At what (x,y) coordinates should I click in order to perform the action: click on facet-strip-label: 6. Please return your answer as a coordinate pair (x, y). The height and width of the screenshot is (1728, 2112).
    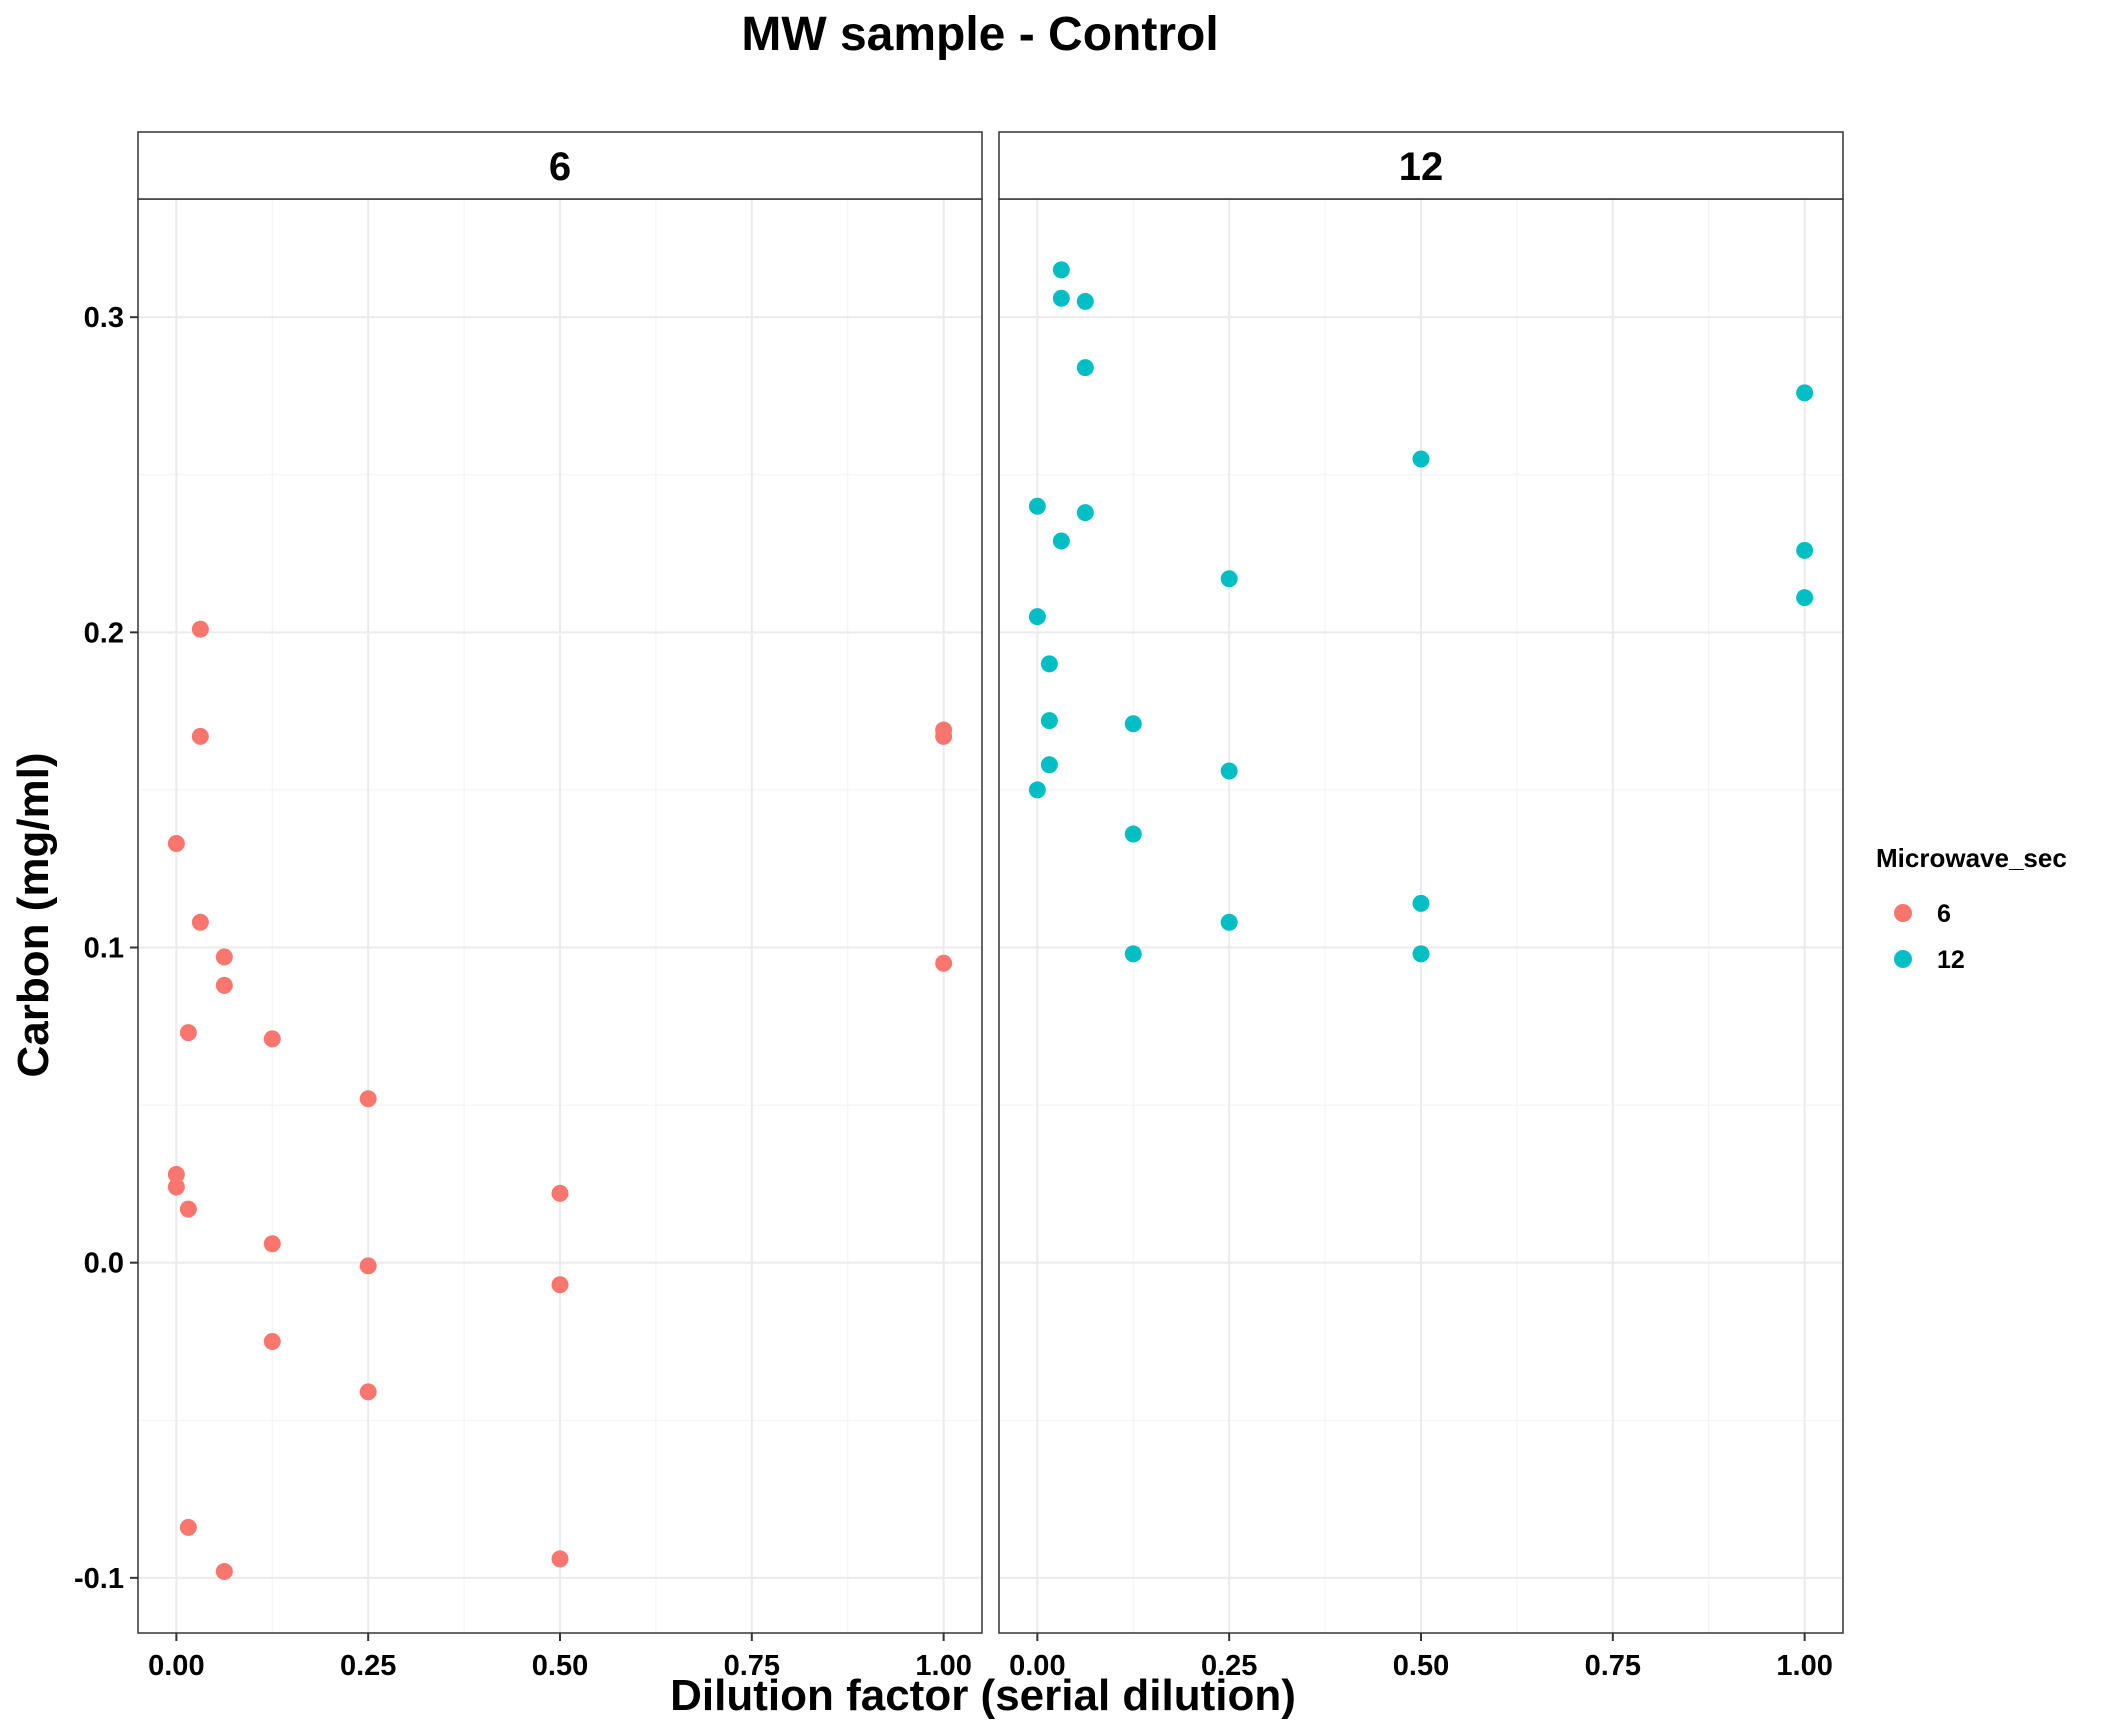
    Looking at the image, I should click on (560, 167).